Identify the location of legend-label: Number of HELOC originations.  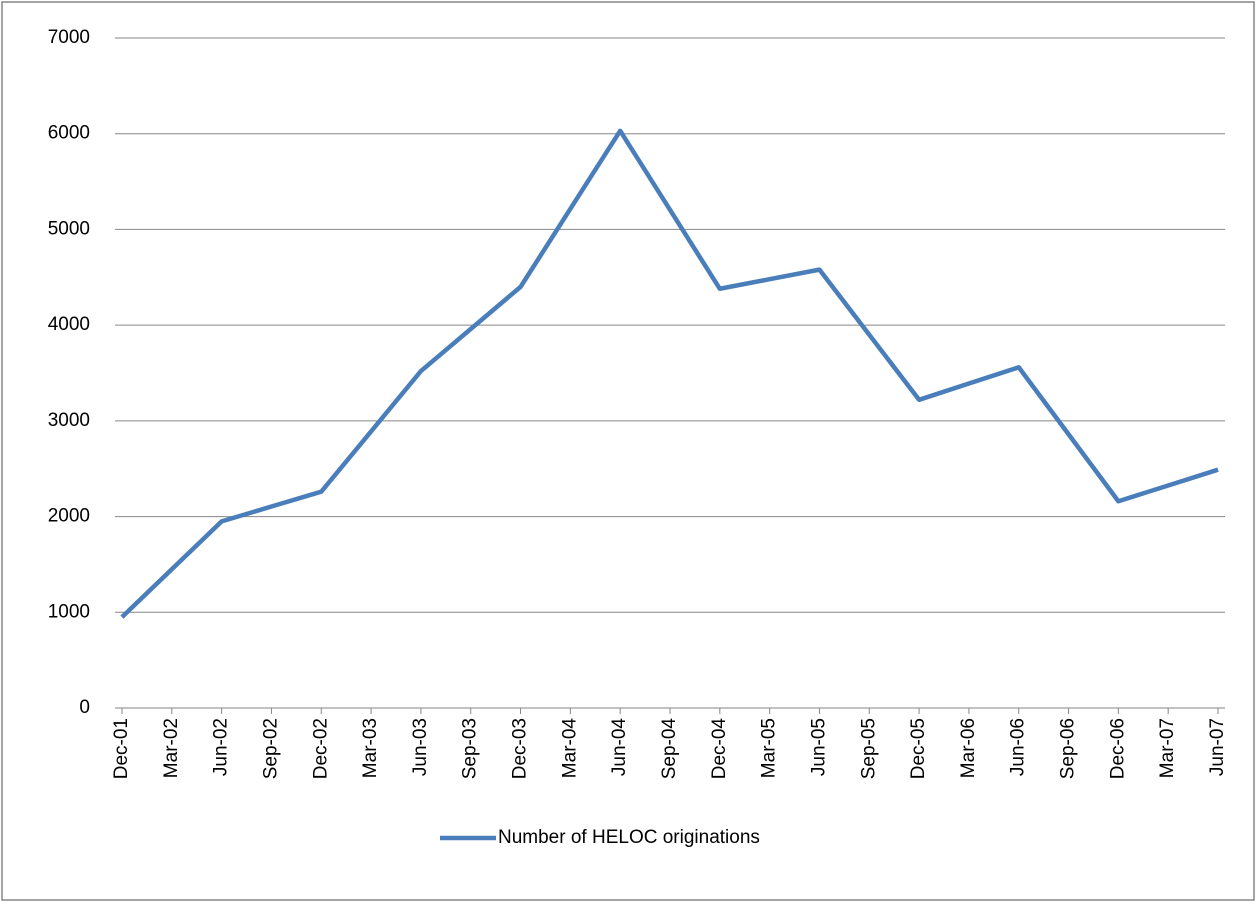
(629, 837).